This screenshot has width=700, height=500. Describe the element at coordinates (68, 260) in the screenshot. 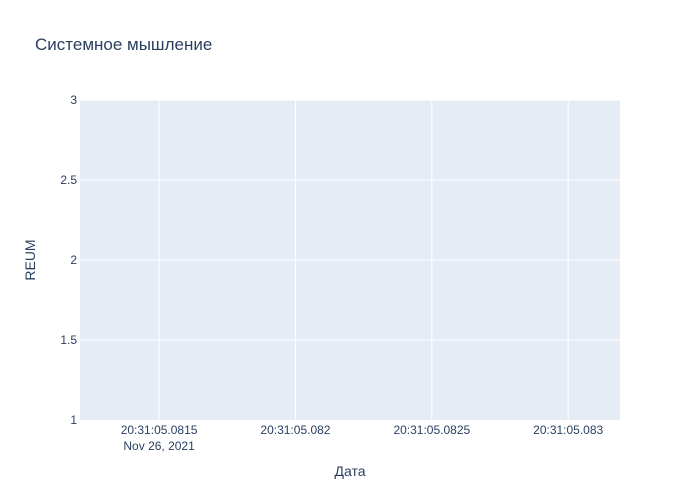

I see `y-tick-labels: 1 1.5 2 2.5 3` at that location.